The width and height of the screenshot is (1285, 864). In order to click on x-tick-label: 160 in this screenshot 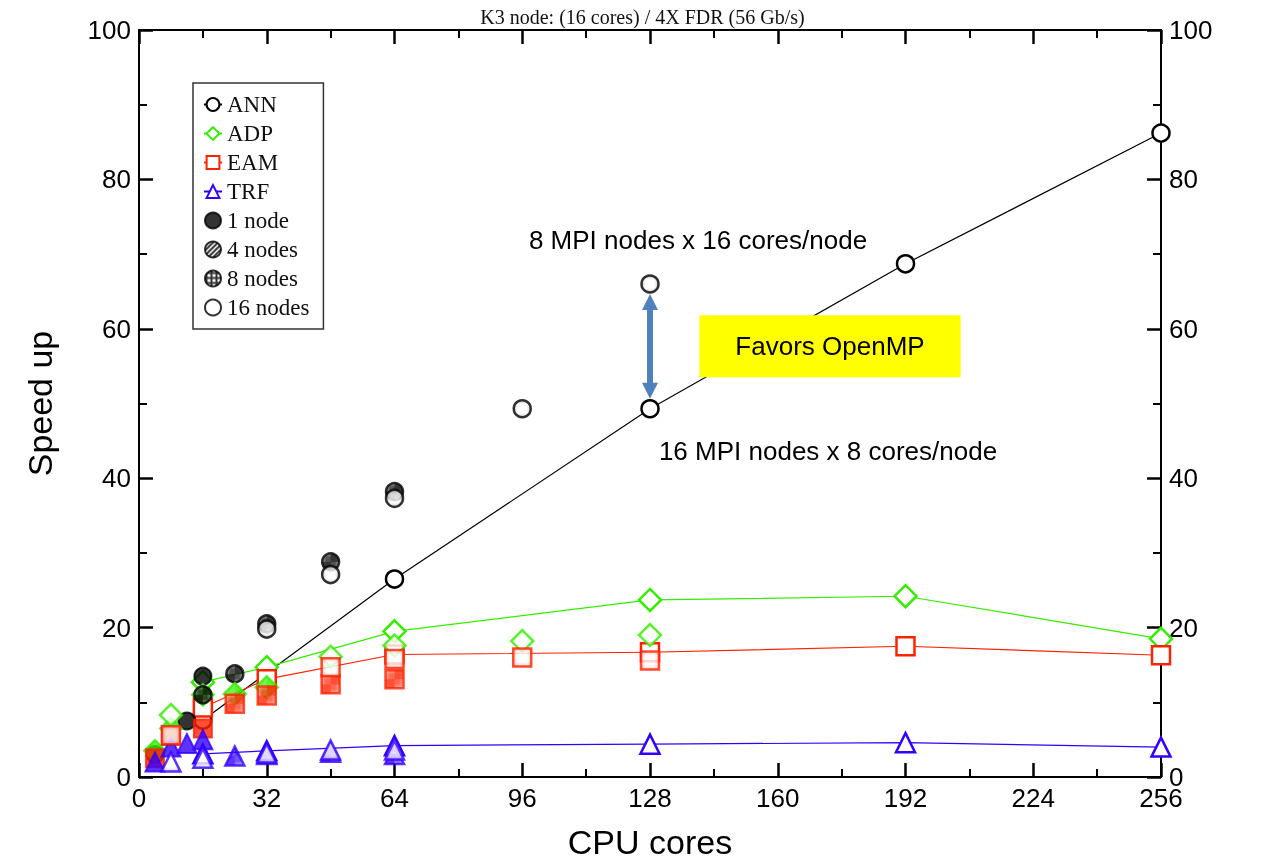, I will do `click(778, 798)`.